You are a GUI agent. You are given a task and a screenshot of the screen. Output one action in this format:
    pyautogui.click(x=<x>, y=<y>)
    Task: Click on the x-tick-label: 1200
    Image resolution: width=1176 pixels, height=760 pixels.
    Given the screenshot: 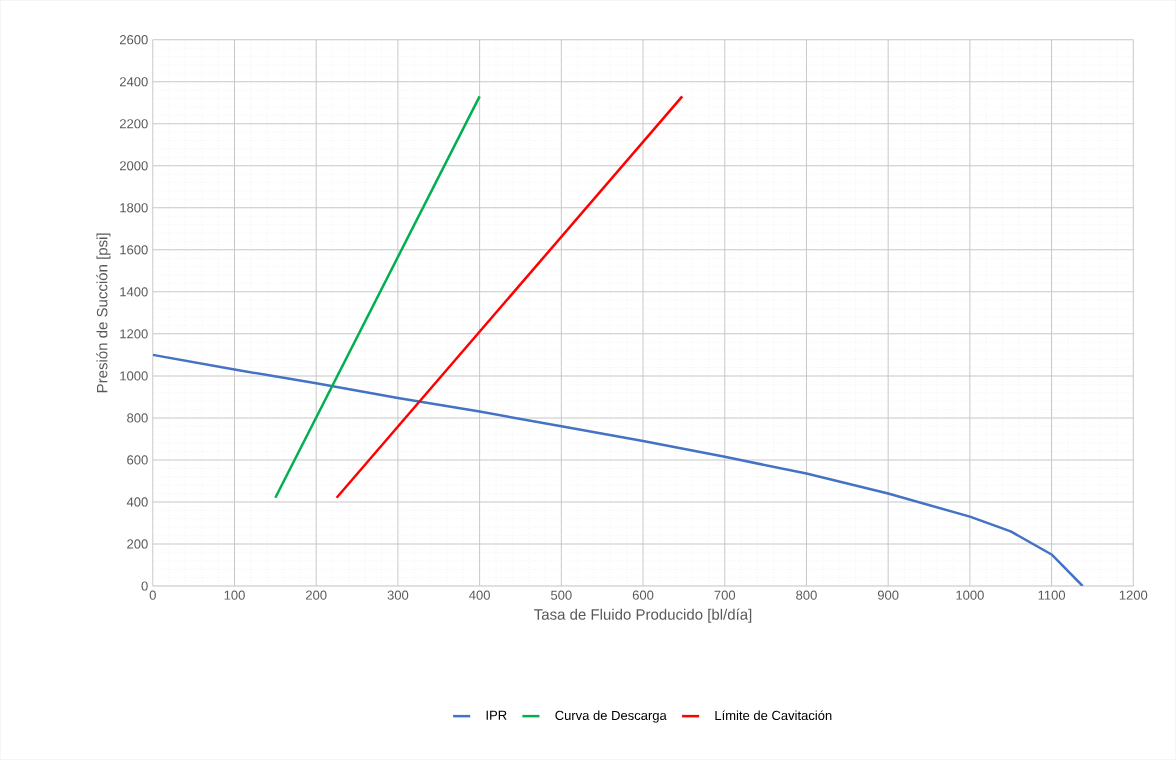 What is the action you would take?
    pyautogui.click(x=1133, y=595)
    